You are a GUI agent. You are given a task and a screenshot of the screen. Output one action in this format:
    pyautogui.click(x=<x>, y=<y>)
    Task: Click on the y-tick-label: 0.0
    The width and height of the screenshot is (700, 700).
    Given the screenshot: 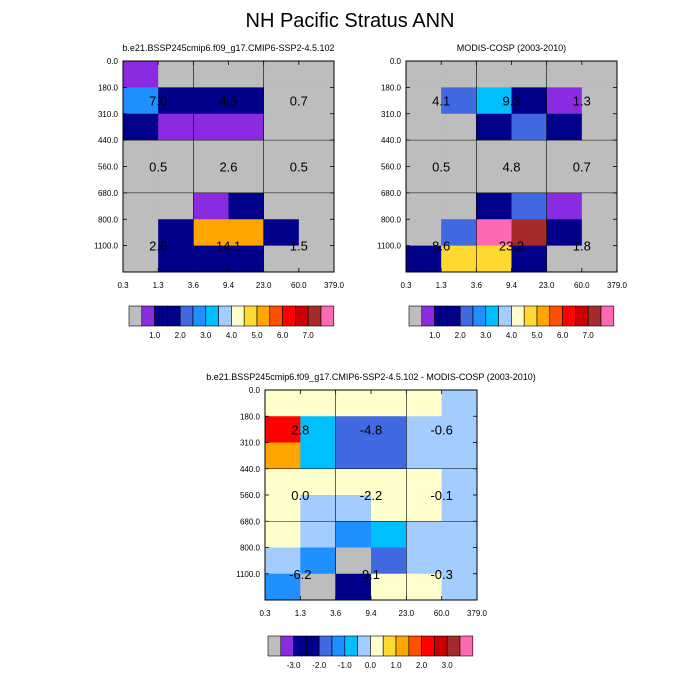 What is the action you would take?
    pyautogui.click(x=396, y=61)
    